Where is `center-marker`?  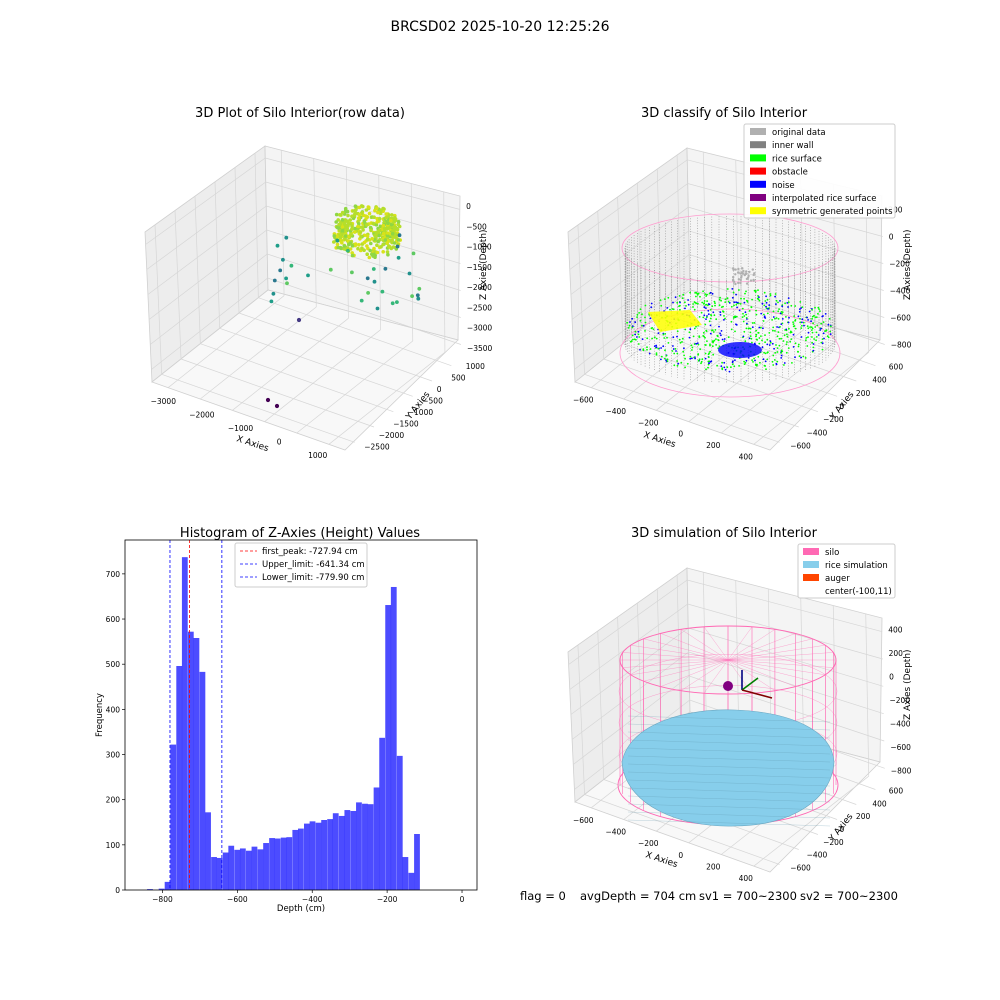 center-marker is located at coordinates (728, 686).